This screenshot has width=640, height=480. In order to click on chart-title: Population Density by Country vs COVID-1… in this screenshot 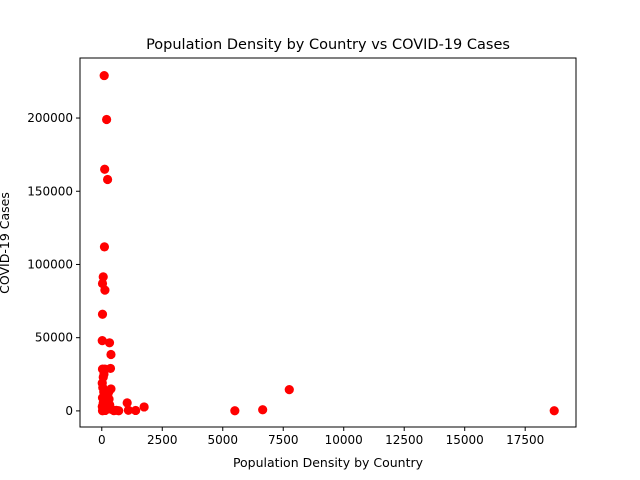, I will do `click(328, 45)`.